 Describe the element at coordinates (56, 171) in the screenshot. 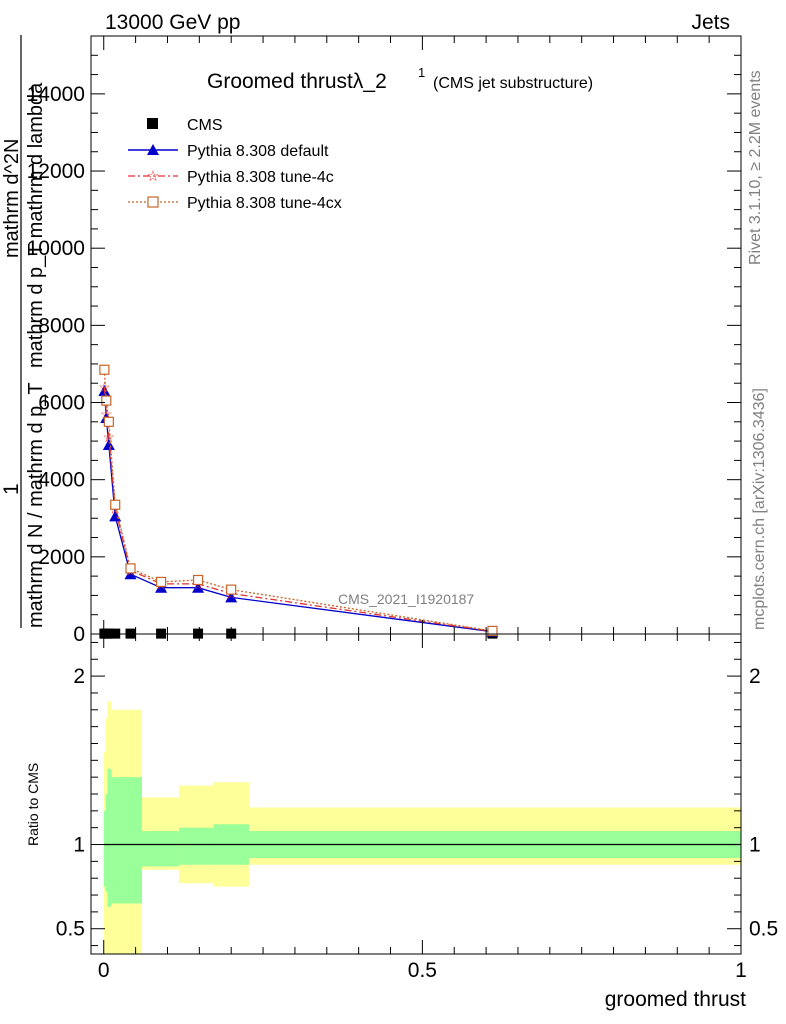

I see `main-y-tick-label: 12000` at that location.